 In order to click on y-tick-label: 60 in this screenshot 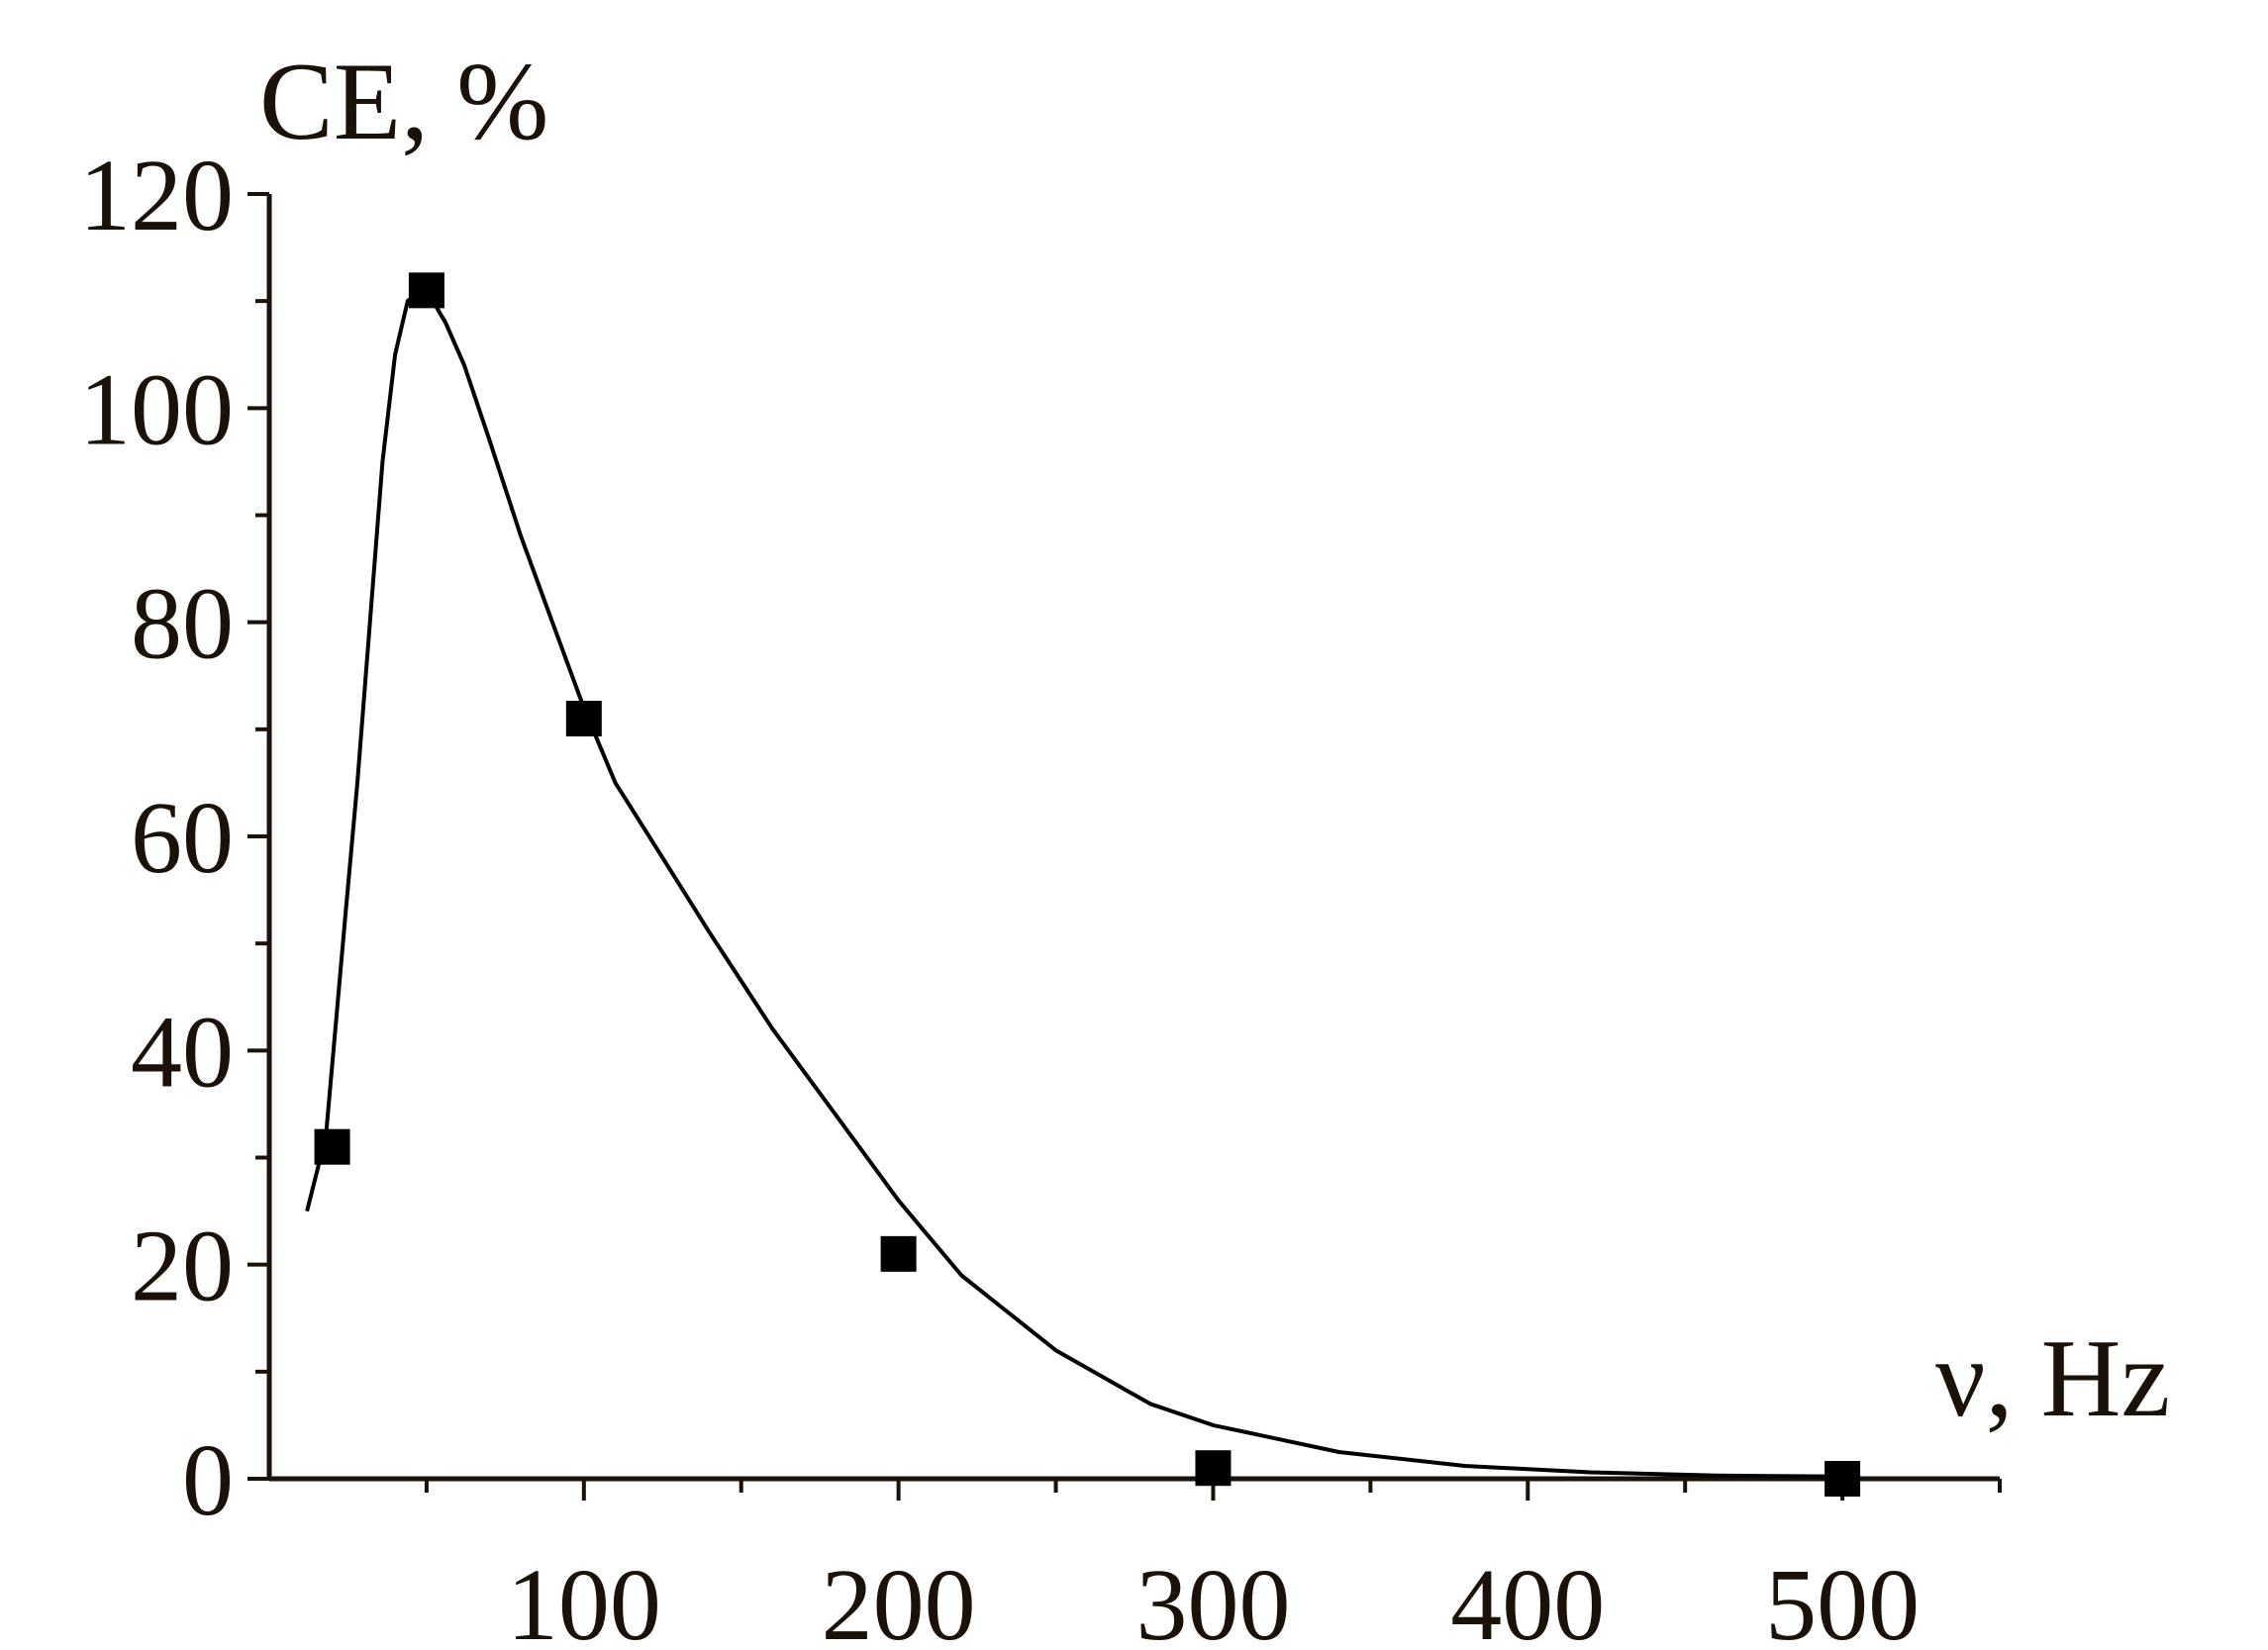, I will do `click(182, 838)`.